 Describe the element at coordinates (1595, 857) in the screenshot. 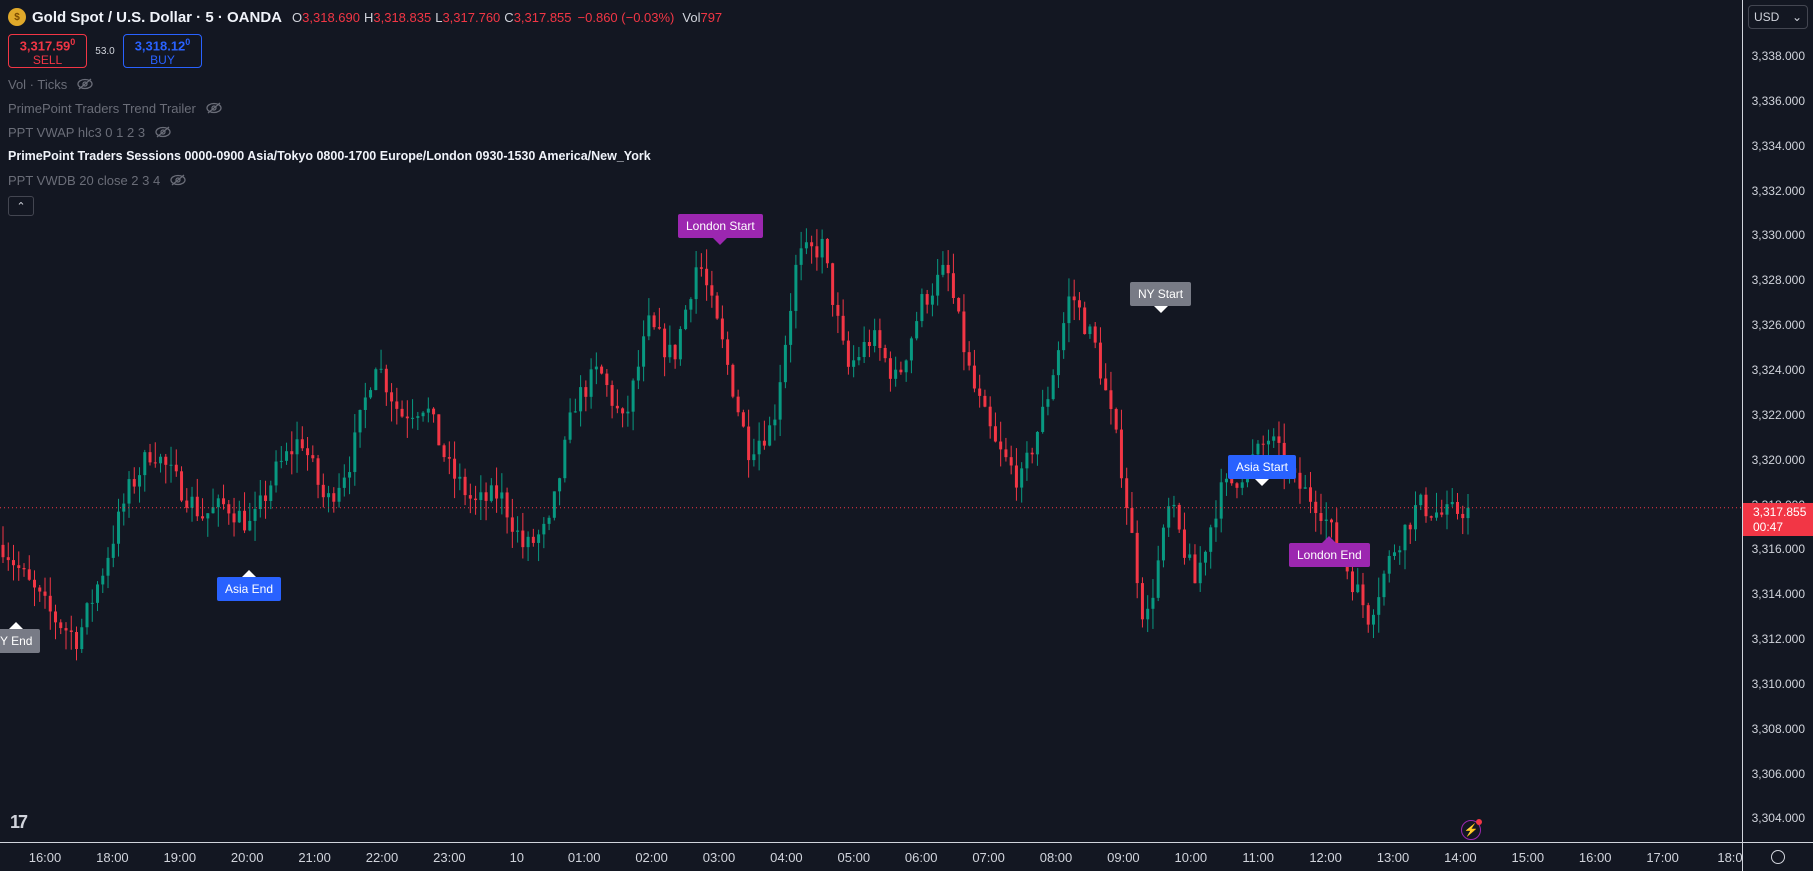

I see `time-tick: 16:00` at that location.